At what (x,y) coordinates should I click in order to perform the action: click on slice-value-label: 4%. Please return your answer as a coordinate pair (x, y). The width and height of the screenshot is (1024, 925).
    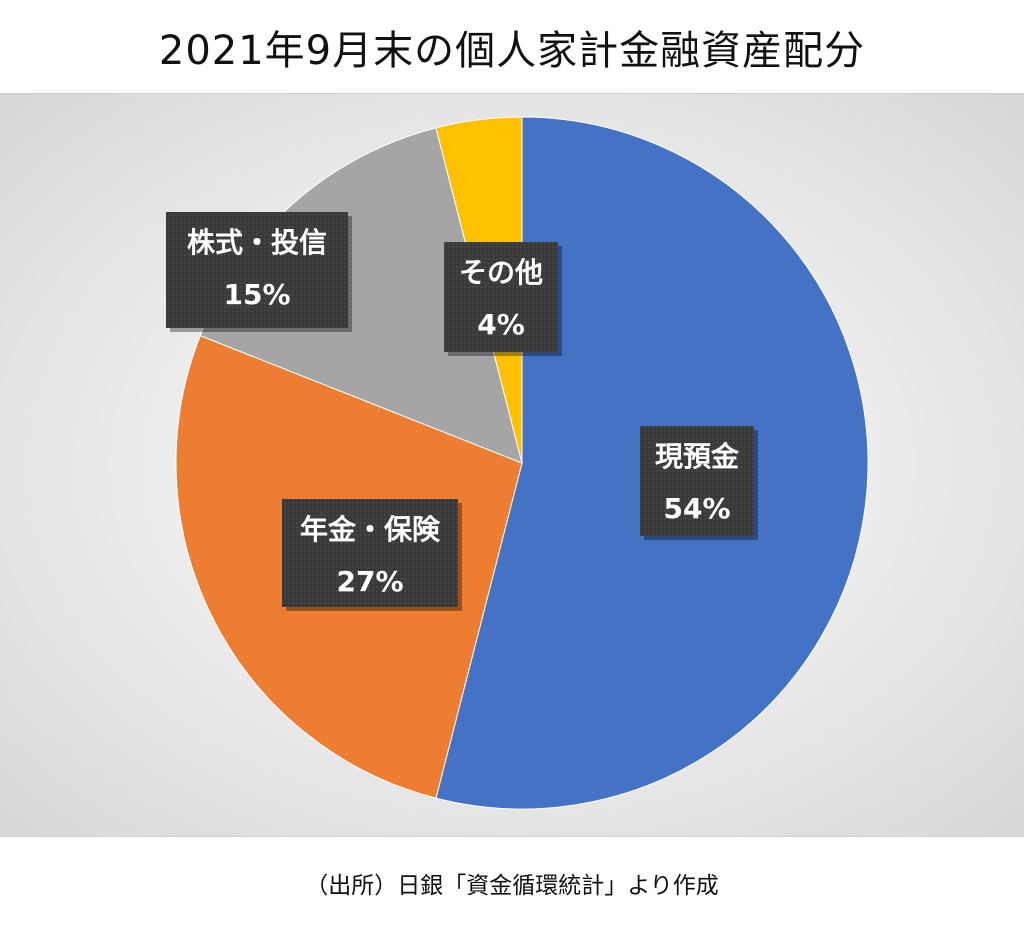
    Looking at the image, I should click on (501, 324).